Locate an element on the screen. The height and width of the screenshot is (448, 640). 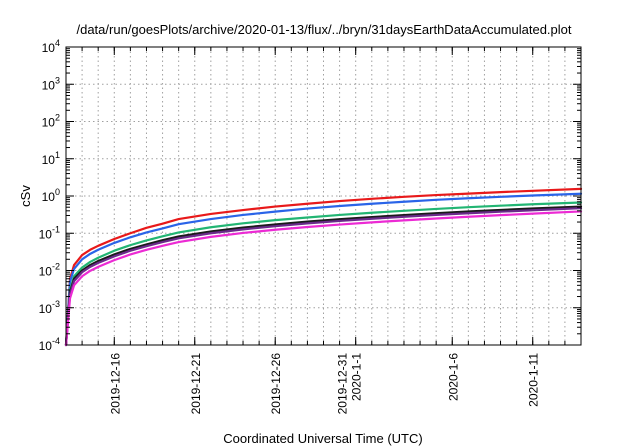
y-tick-label: 10² is located at coordinates (51, 121).